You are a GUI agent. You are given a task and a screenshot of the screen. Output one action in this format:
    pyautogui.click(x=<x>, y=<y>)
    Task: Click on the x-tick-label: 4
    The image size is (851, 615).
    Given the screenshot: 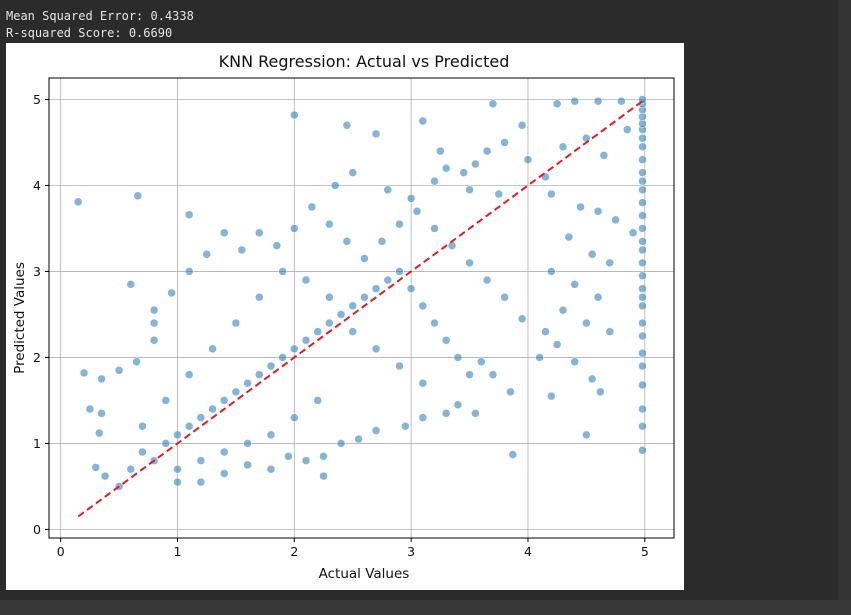 What is the action you would take?
    pyautogui.click(x=528, y=551)
    